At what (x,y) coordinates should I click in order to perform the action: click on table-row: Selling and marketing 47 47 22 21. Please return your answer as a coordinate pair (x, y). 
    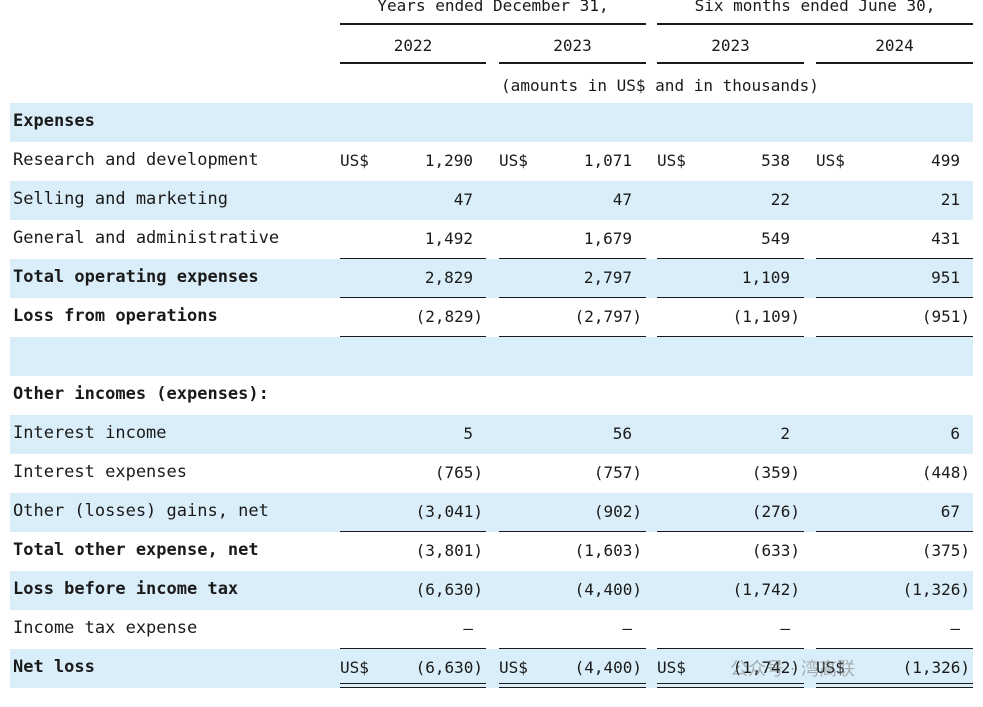
    Looking at the image, I should click on (491, 200).